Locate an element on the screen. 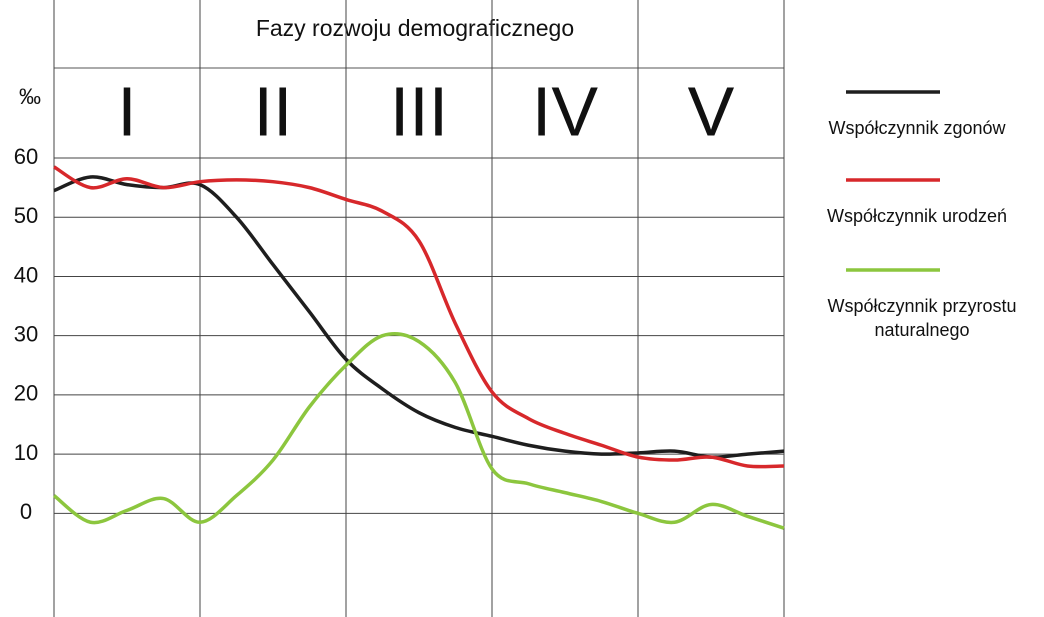  y-tick-label: 30 is located at coordinates (26, 333).